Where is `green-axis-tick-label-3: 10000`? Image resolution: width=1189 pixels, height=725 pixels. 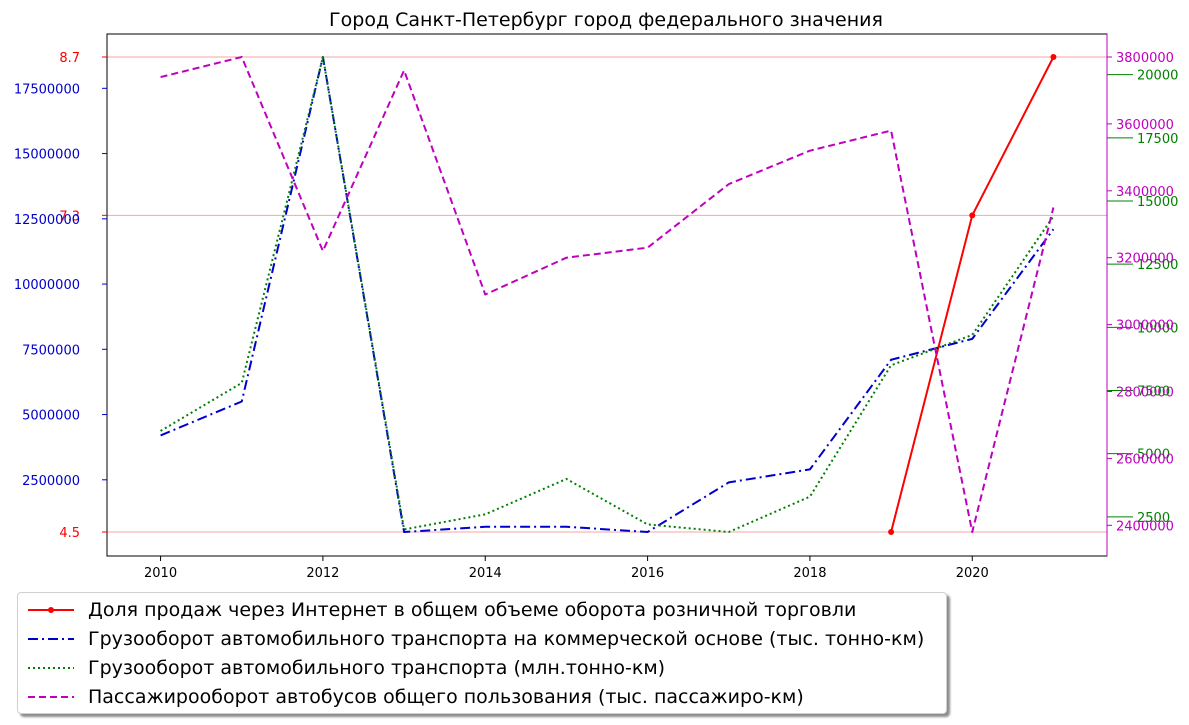
green-axis-tick-label-3: 10000 is located at coordinates (1157, 328).